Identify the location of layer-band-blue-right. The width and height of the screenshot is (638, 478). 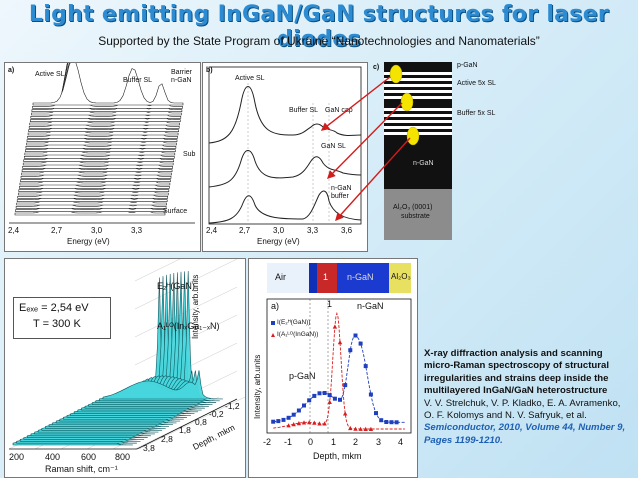
(363, 278).